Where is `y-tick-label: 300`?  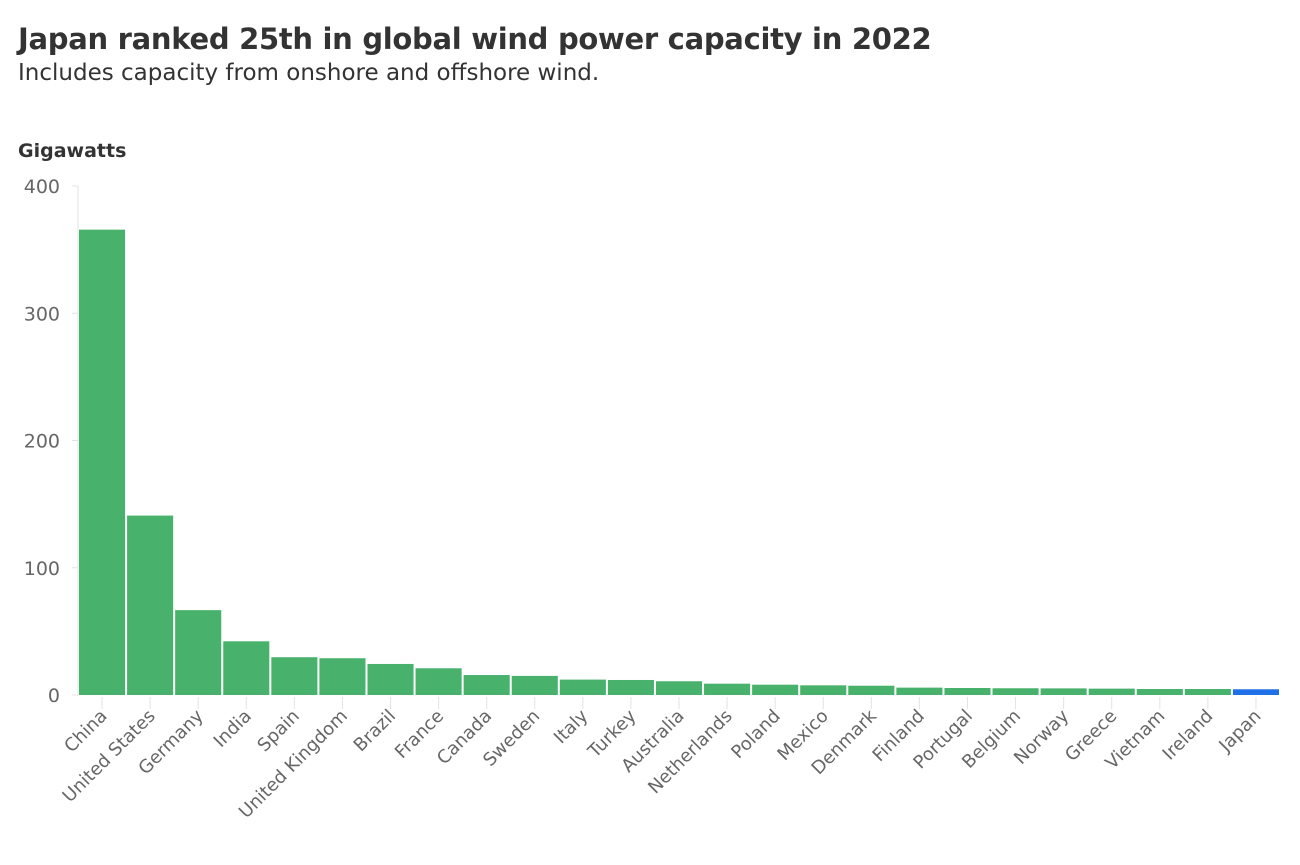 y-tick-label: 300 is located at coordinates (42, 314).